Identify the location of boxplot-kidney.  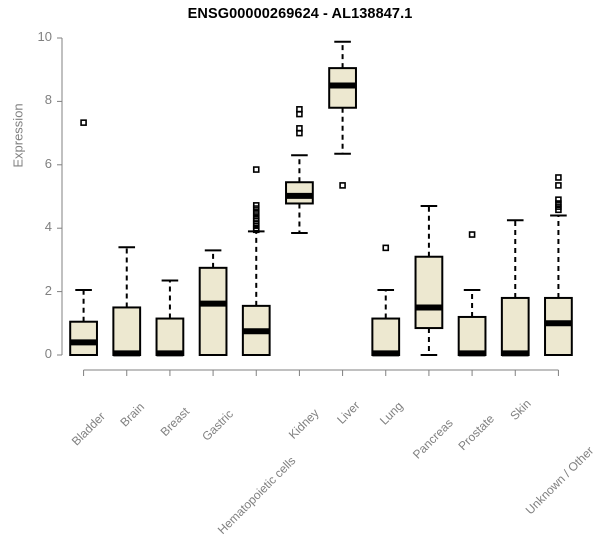
(299, 170).